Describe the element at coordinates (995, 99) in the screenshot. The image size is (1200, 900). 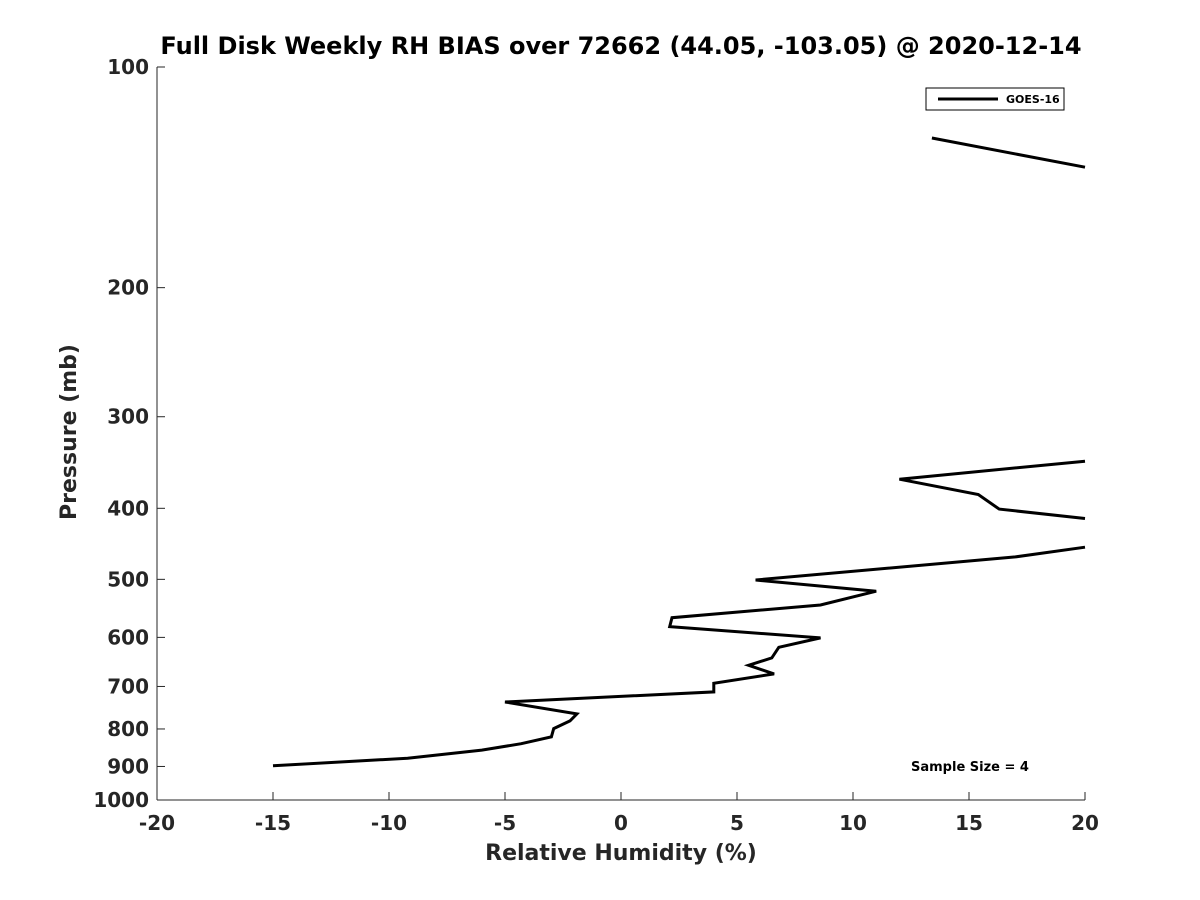
I see `legend: GOES-16` at that location.